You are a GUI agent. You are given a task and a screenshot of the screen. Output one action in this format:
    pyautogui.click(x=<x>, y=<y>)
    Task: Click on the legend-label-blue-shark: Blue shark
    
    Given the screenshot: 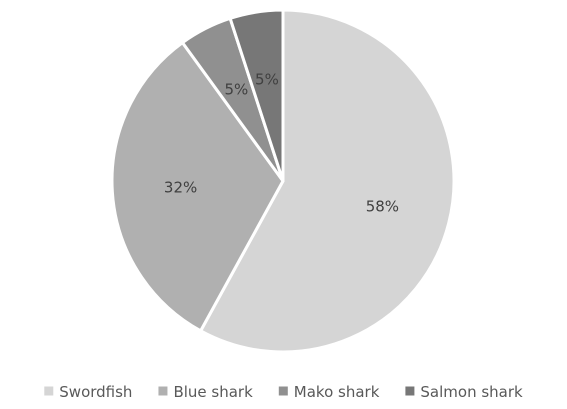 What is the action you would take?
    pyautogui.click(x=213, y=392)
    